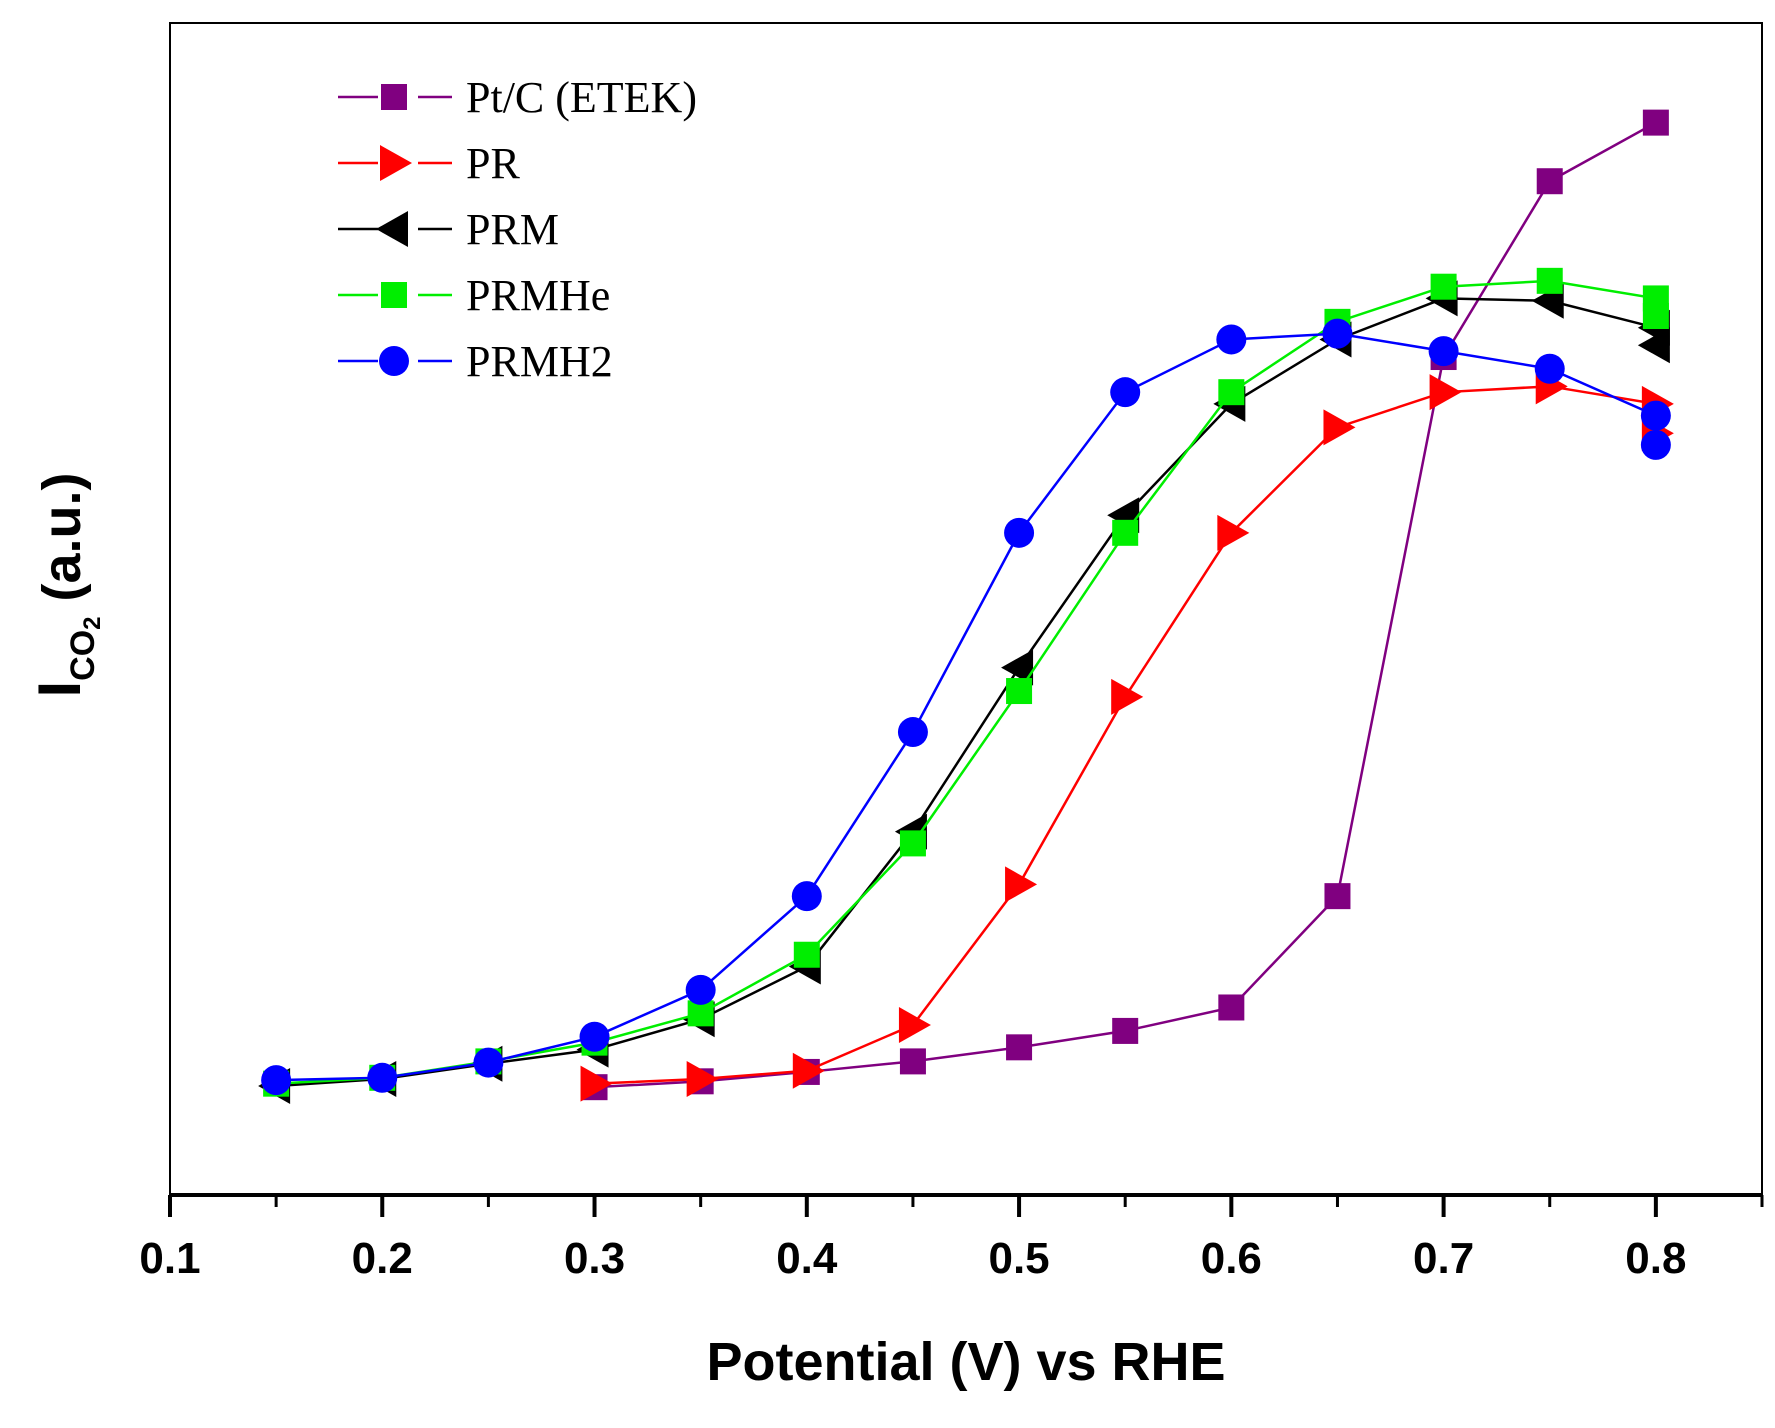 This screenshot has height=1428, width=1775. I want to click on legend-item: Pt/C (ETEK), so click(517, 97).